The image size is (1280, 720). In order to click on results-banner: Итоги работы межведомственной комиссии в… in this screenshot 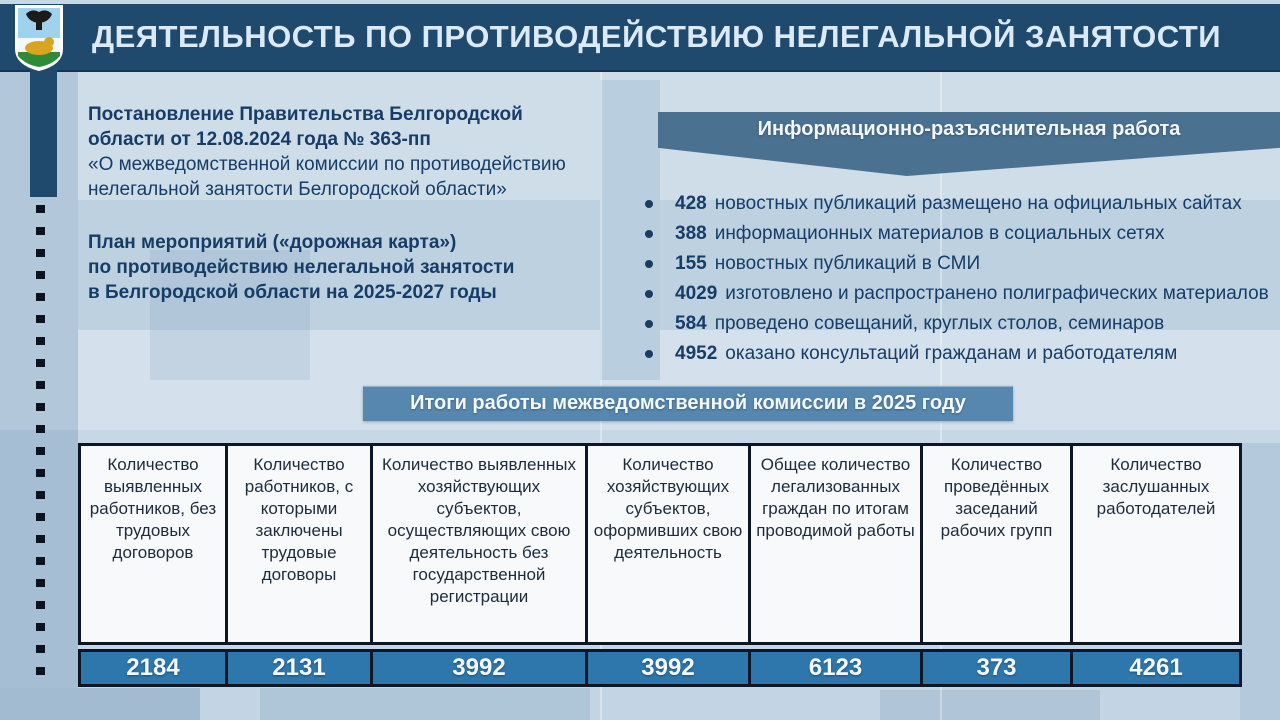, I will do `click(688, 403)`.